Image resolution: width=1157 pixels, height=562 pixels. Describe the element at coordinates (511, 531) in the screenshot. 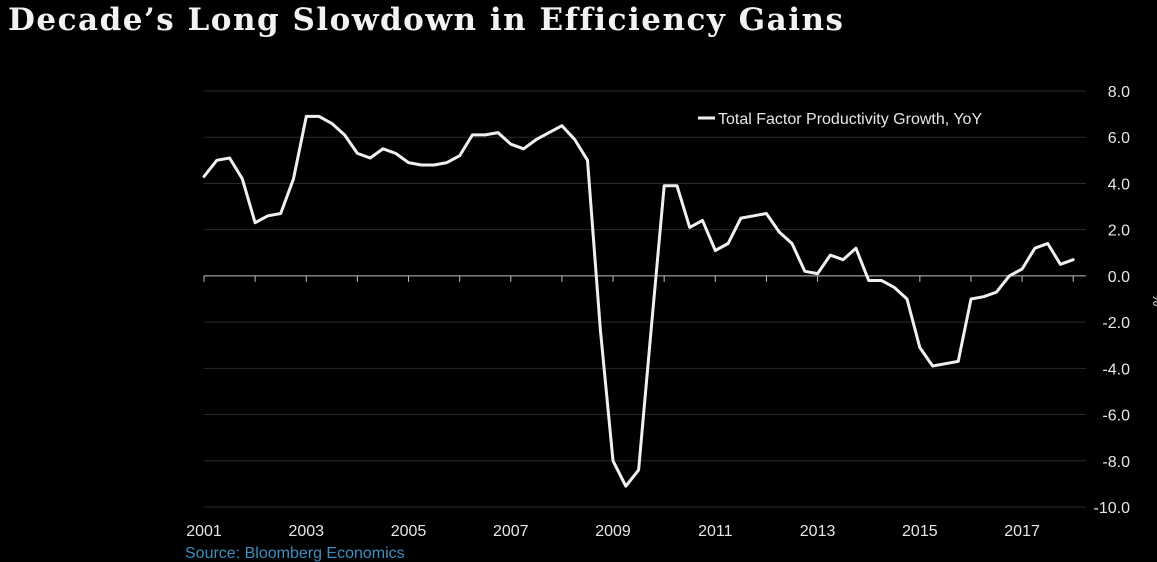

I see `x-tick-label: 2007` at that location.